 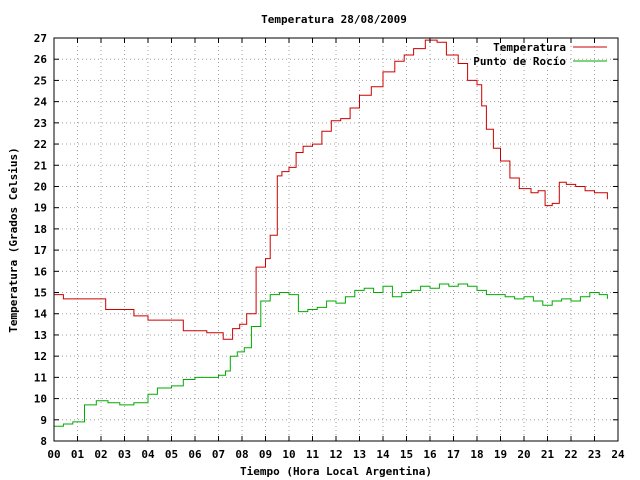 I want to click on y-tick-label: 9, so click(x=43, y=420).